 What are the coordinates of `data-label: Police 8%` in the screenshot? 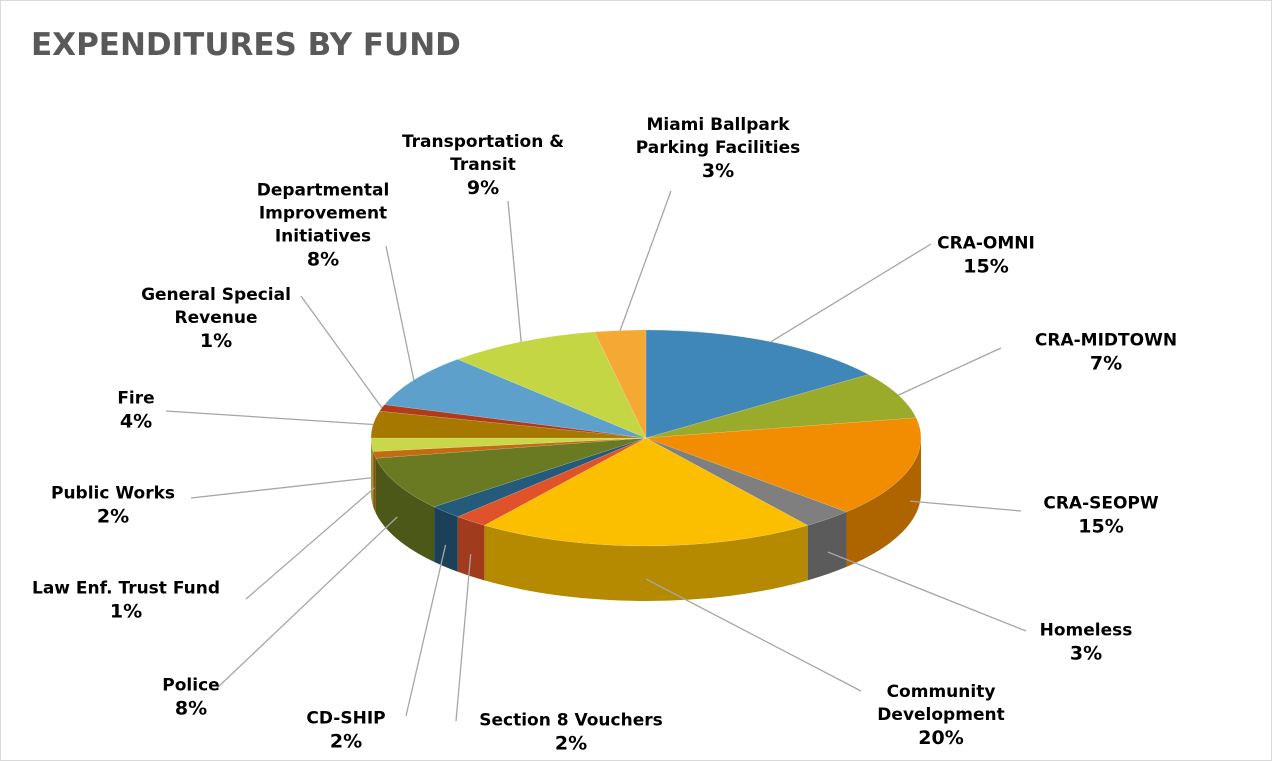 It's located at (191, 698).